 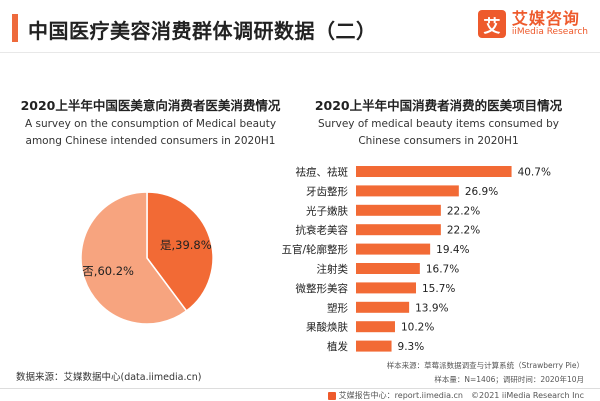 I want to click on bar-category-label: 祛痘、祛斑, so click(x=322, y=172).